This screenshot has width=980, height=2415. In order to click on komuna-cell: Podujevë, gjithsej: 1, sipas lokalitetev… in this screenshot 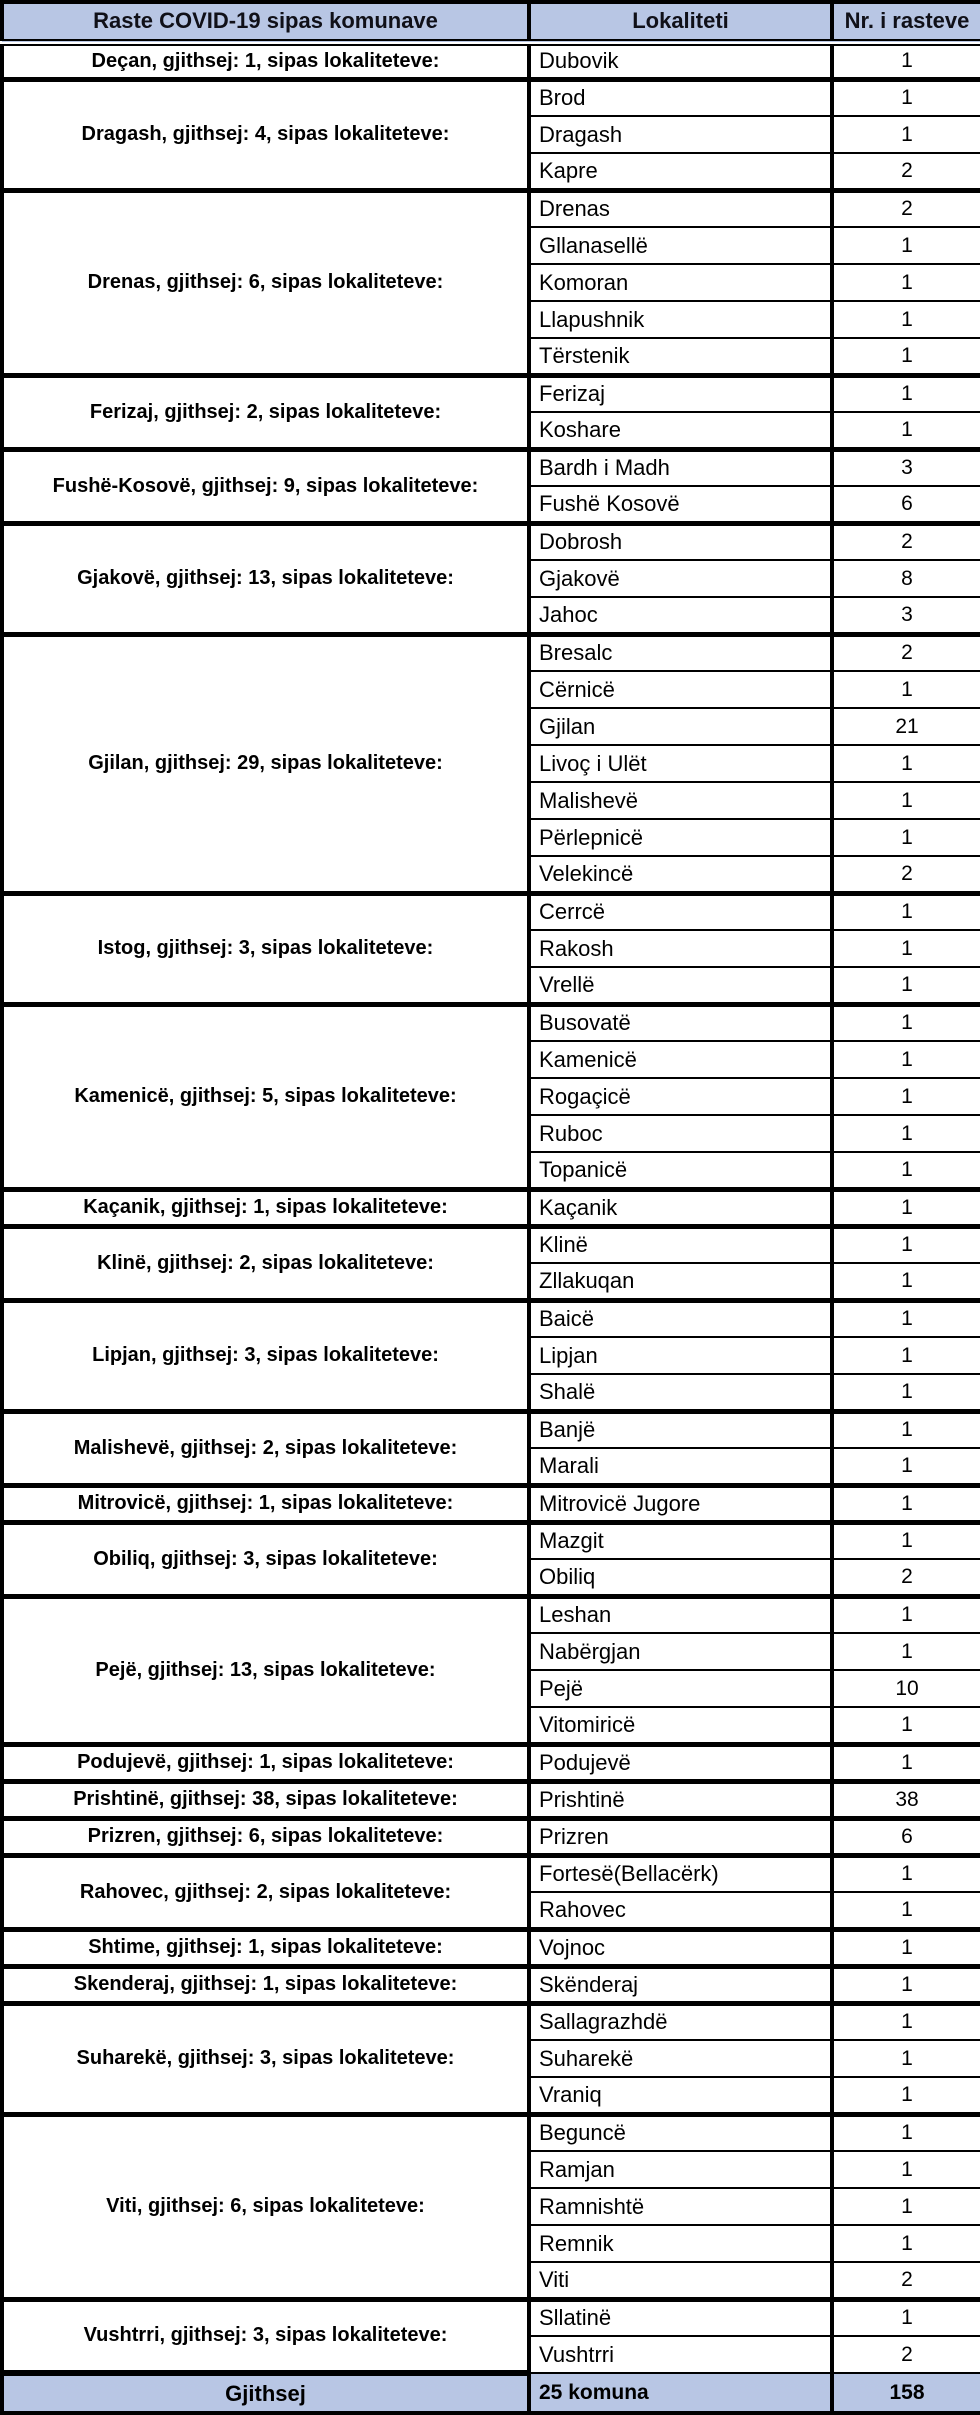, I will do `click(265, 1761)`.